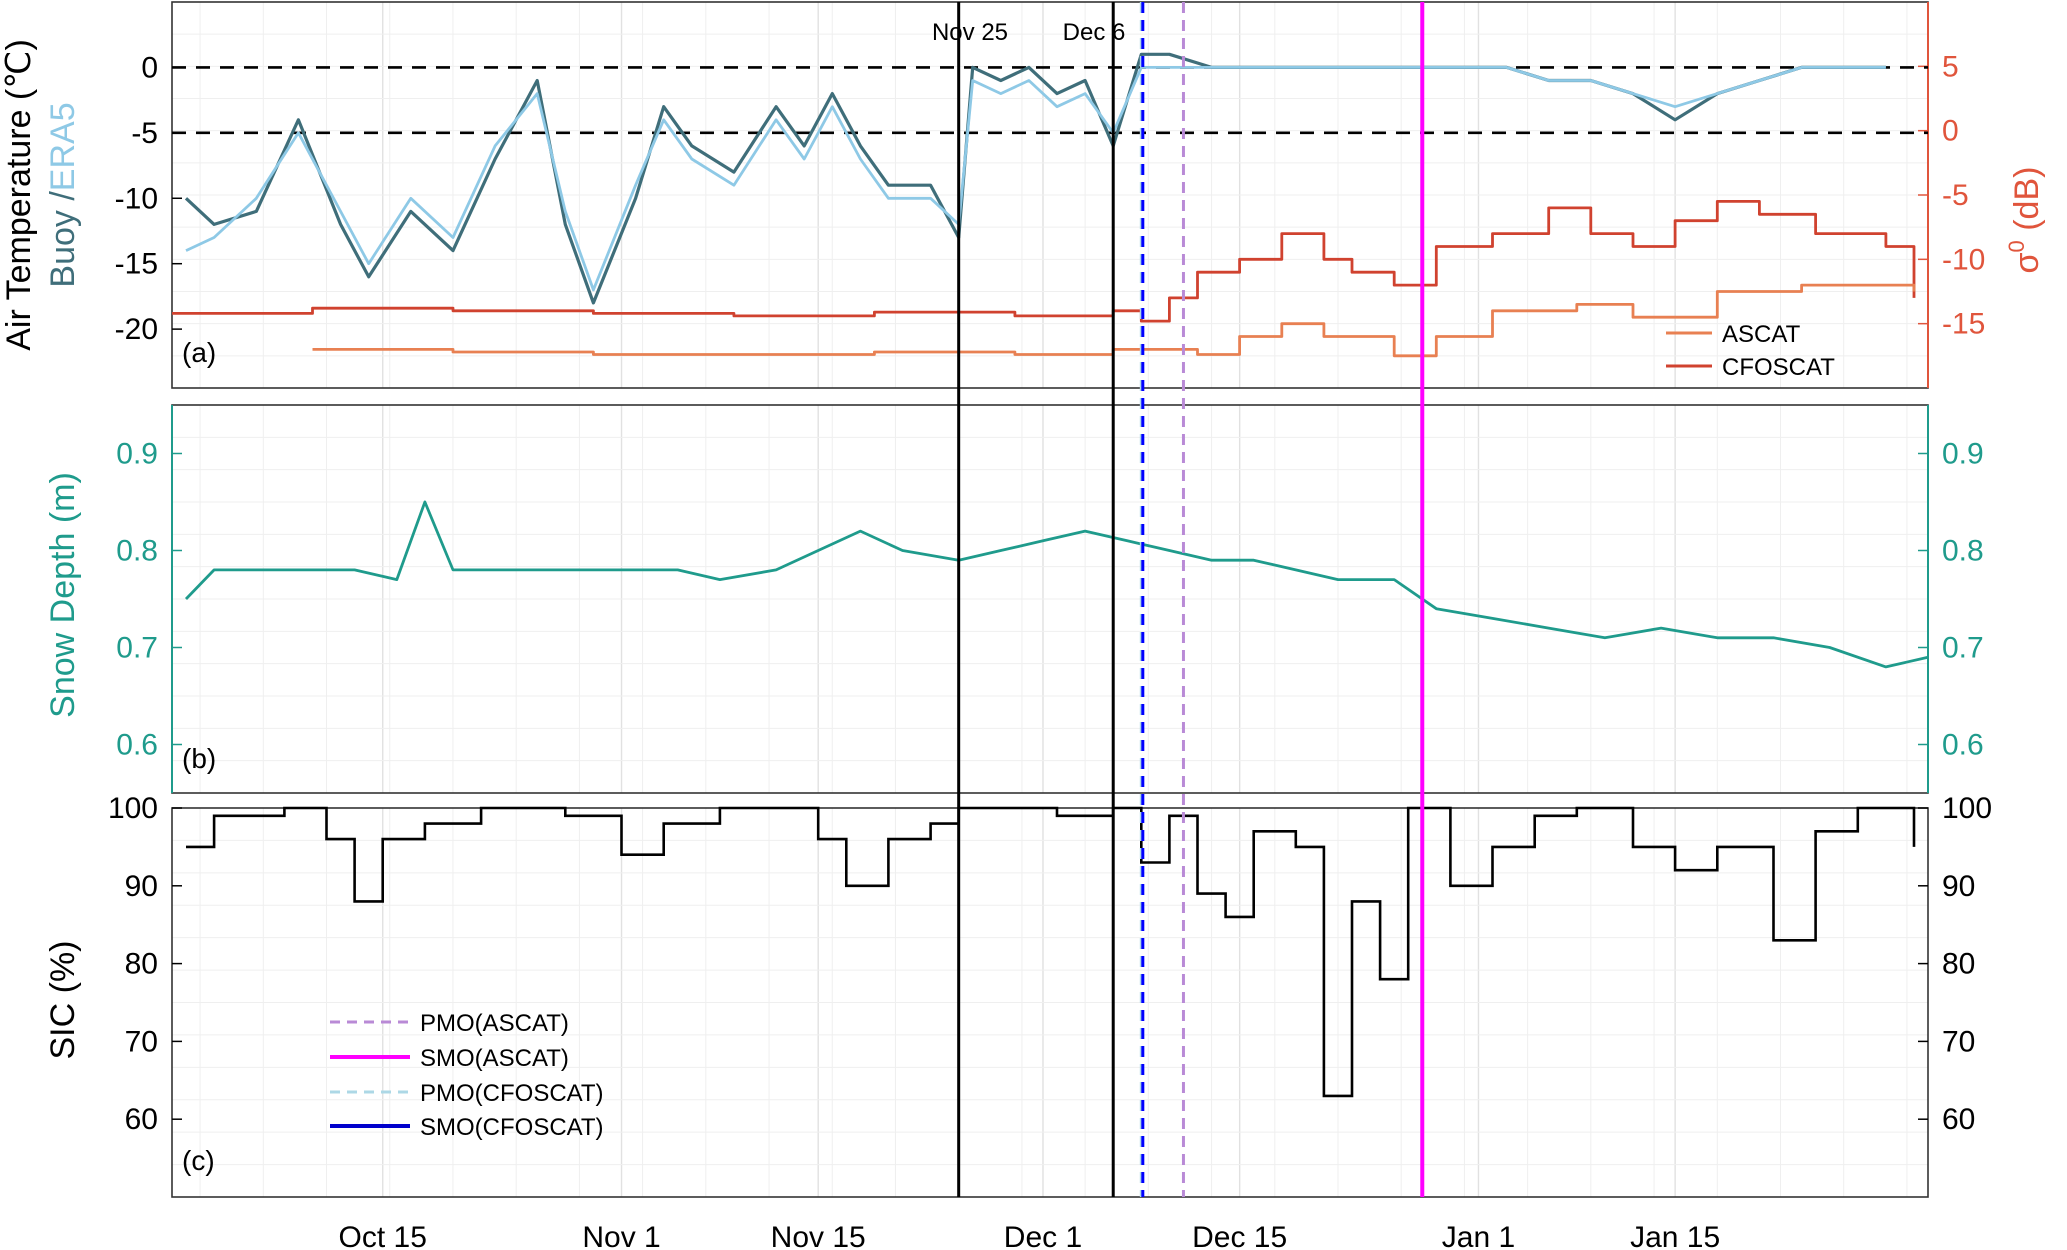 The image size is (2067, 1250). I want to click on sigma0-label: σ0 (dB), so click(2025, 220).